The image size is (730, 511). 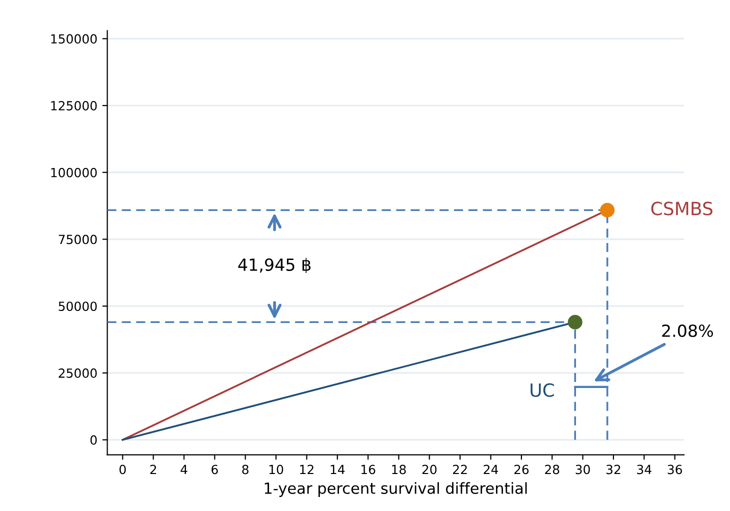 I want to click on y-tick-label: 125000, so click(x=74, y=105).